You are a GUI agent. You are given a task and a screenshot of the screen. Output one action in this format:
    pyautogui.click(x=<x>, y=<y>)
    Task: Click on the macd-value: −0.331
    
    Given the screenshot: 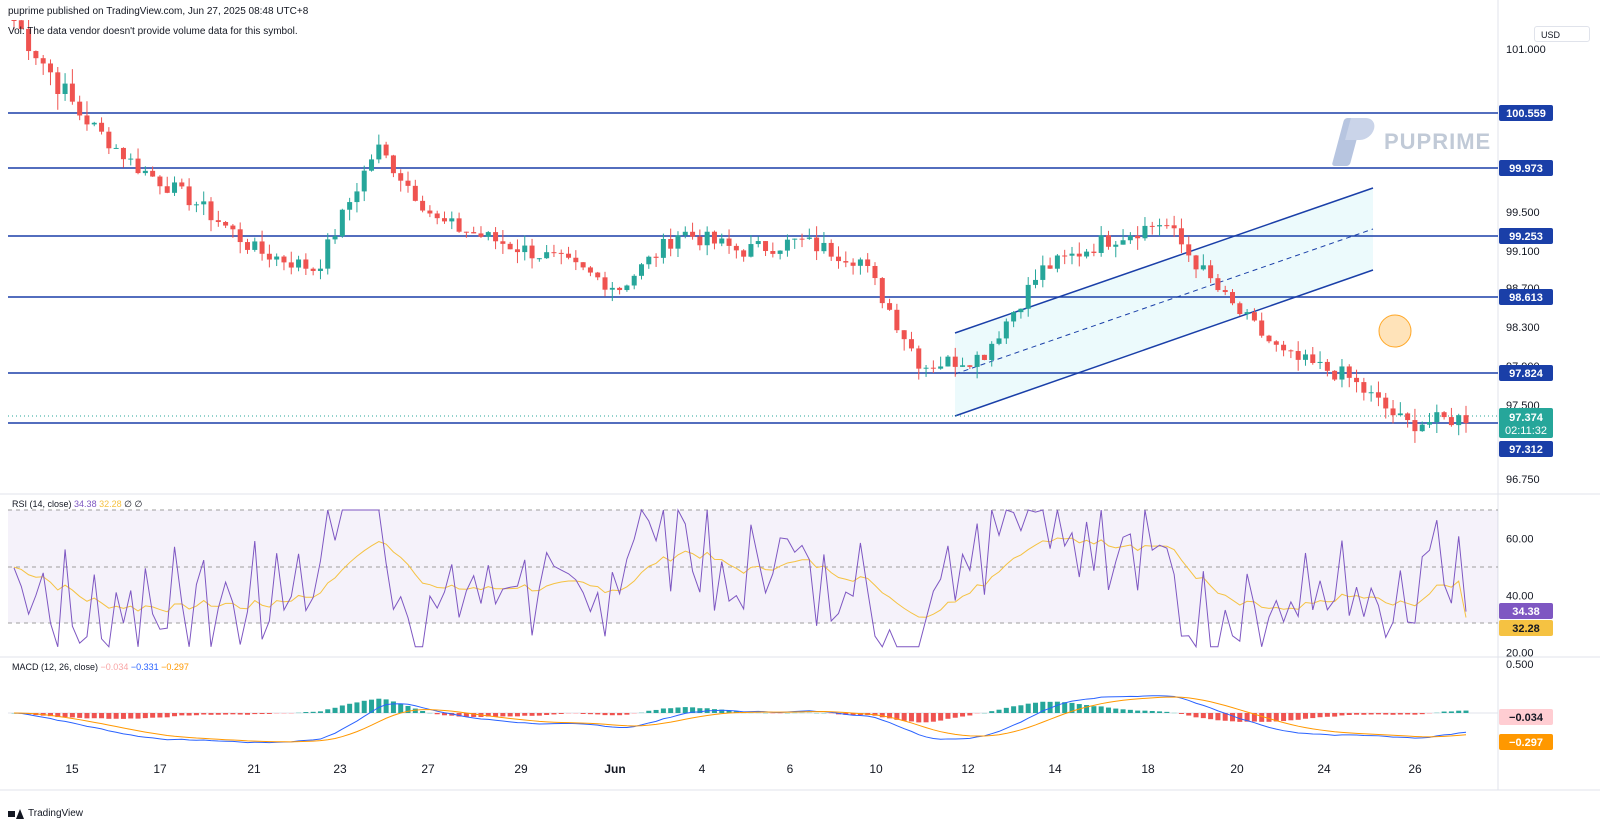 What is the action you would take?
    pyautogui.click(x=144, y=667)
    